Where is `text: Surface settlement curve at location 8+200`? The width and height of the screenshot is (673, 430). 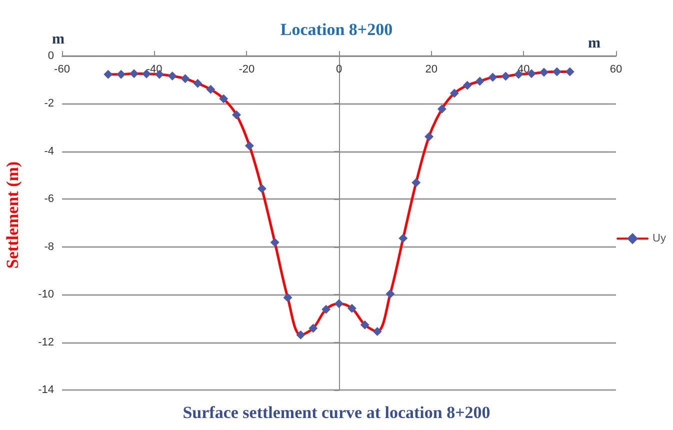 text: Surface settlement curve at location 8+200 is located at coordinates (336, 412).